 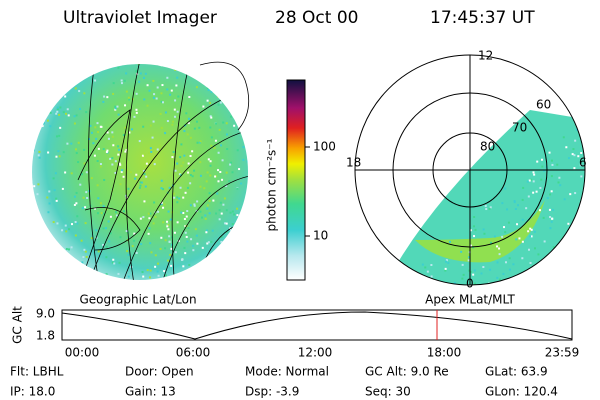 What do you see at coordinates (470, 284) in the screenshot?
I see `mlt-label: 0` at bounding box center [470, 284].